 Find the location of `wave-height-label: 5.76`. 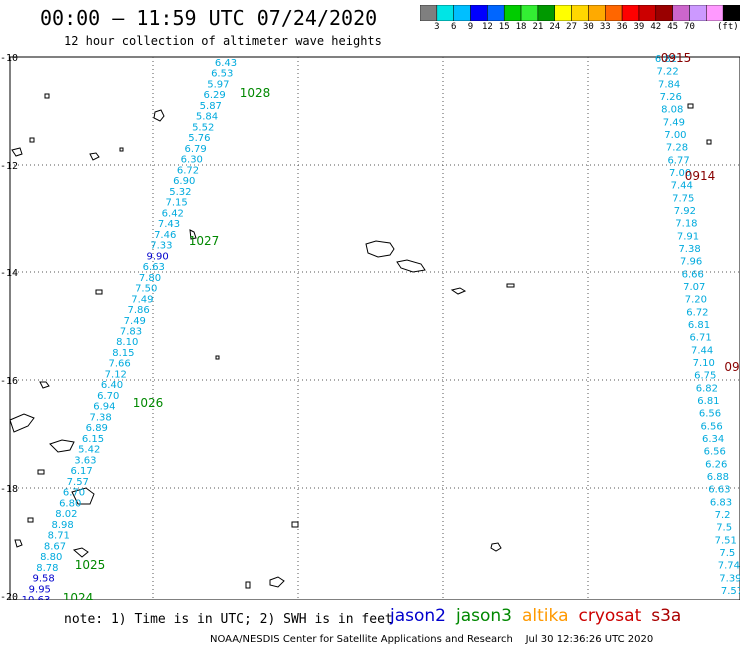

wave-height-label: 5.76 is located at coordinates (199, 138).